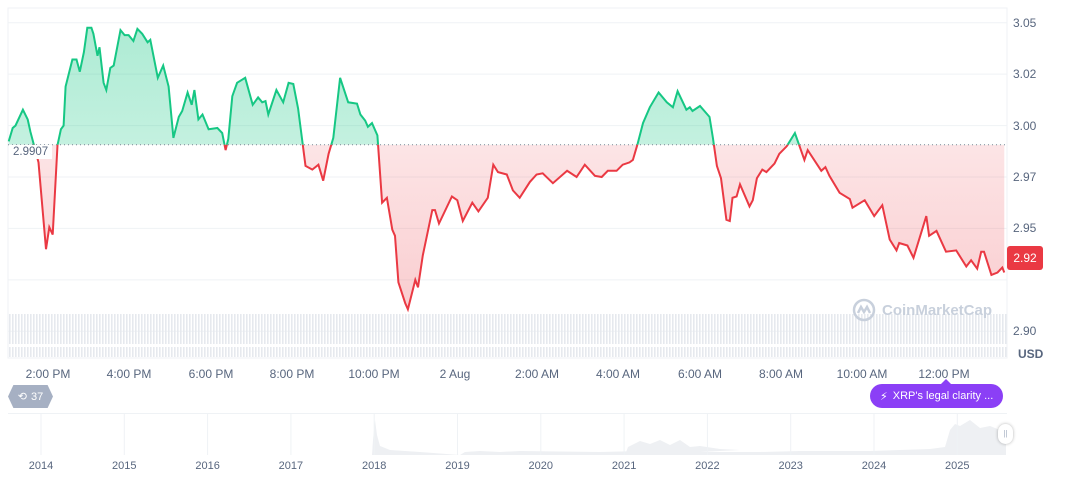 The height and width of the screenshot is (477, 1072). Describe the element at coordinates (507, 437) in the screenshot. I see `navigator-history-area` at that location.